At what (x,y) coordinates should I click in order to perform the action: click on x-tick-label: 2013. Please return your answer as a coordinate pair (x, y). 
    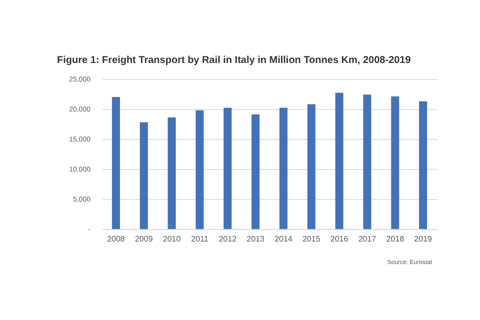
    Looking at the image, I should click on (255, 239).